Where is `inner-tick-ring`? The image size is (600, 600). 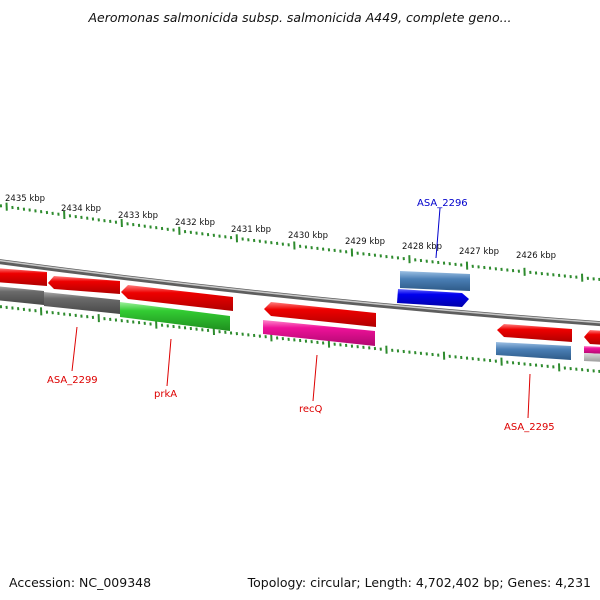
inner-tick-ring is located at coordinates (300, 339).